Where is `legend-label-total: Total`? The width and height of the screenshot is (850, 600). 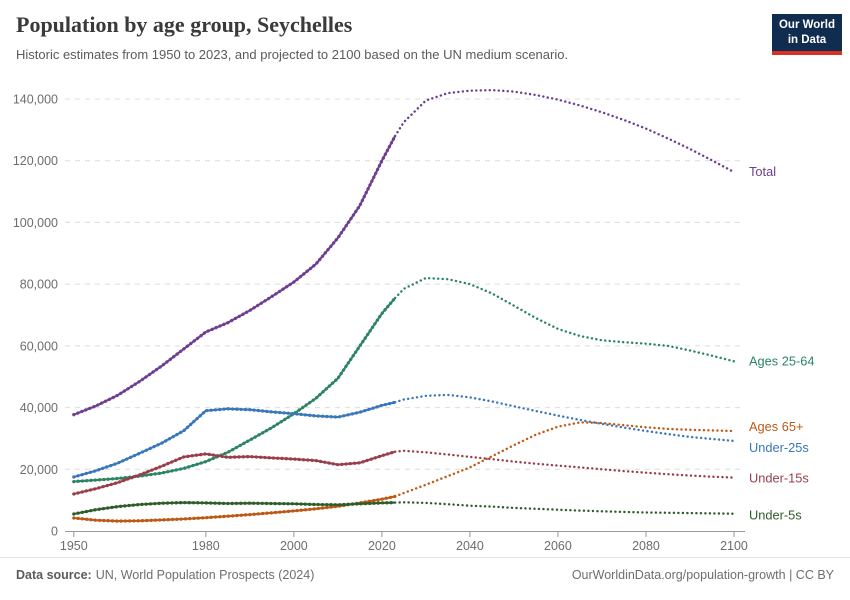 legend-label-total: Total is located at coordinates (762, 171).